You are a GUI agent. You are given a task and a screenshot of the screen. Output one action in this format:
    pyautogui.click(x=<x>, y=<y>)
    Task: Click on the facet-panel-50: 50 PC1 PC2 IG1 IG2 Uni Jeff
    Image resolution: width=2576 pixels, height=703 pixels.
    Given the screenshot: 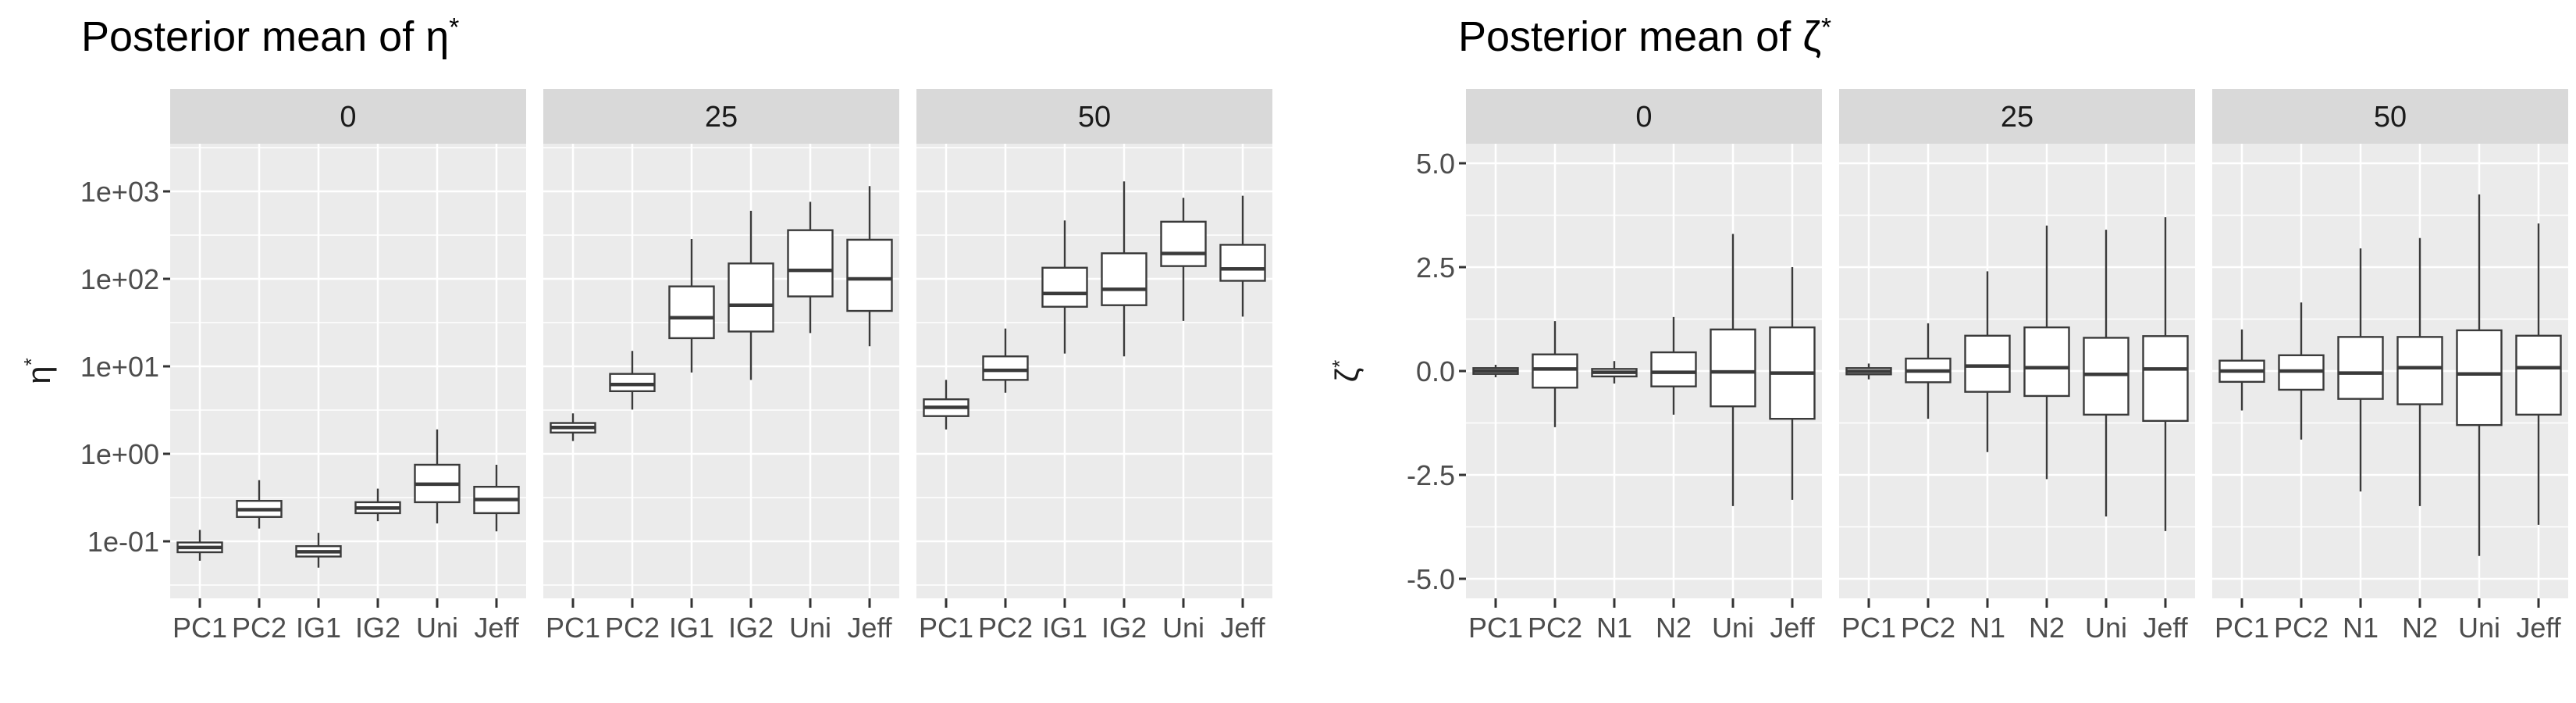 What is the action you would take?
    pyautogui.click(x=1094, y=366)
    